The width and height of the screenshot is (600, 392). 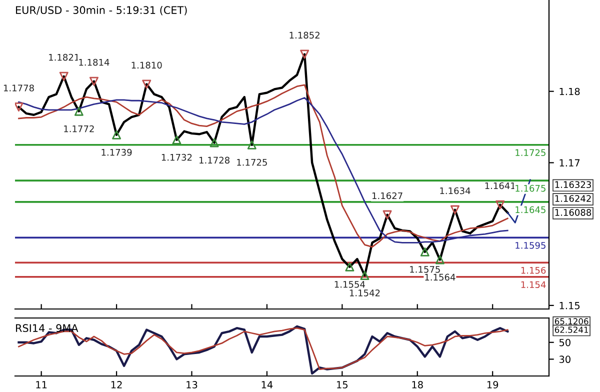 I want to click on y-tick-label: 50, so click(x=564, y=342).